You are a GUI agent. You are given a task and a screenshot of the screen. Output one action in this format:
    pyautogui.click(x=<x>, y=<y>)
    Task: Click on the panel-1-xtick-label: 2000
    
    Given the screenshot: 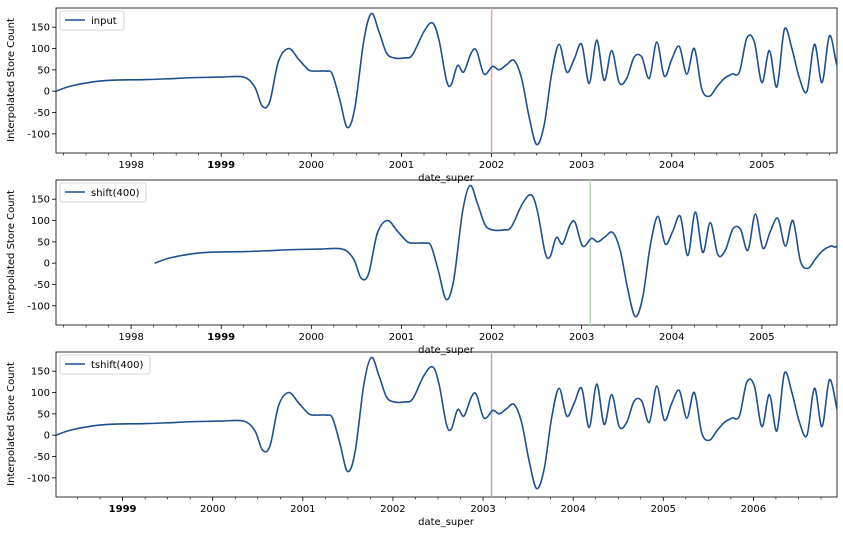 What is the action you would take?
    pyautogui.click(x=311, y=165)
    